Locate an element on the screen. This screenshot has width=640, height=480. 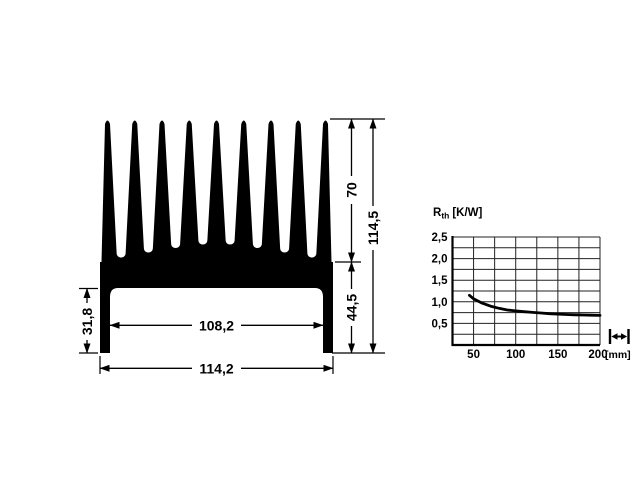
length-double-arrow-icon is located at coordinates (619, 336).